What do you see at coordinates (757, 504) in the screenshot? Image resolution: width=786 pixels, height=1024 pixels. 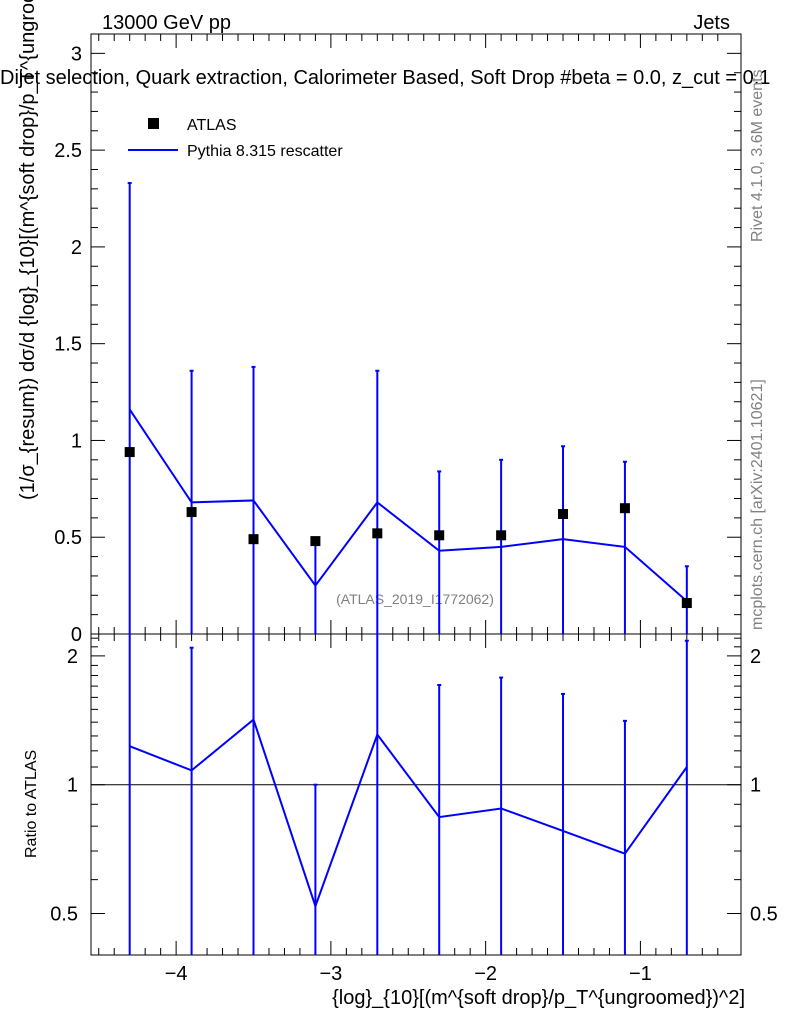 I see `mcplots-label: mcplots.cern.ch [arXiv:2401.10621]` at bounding box center [757, 504].